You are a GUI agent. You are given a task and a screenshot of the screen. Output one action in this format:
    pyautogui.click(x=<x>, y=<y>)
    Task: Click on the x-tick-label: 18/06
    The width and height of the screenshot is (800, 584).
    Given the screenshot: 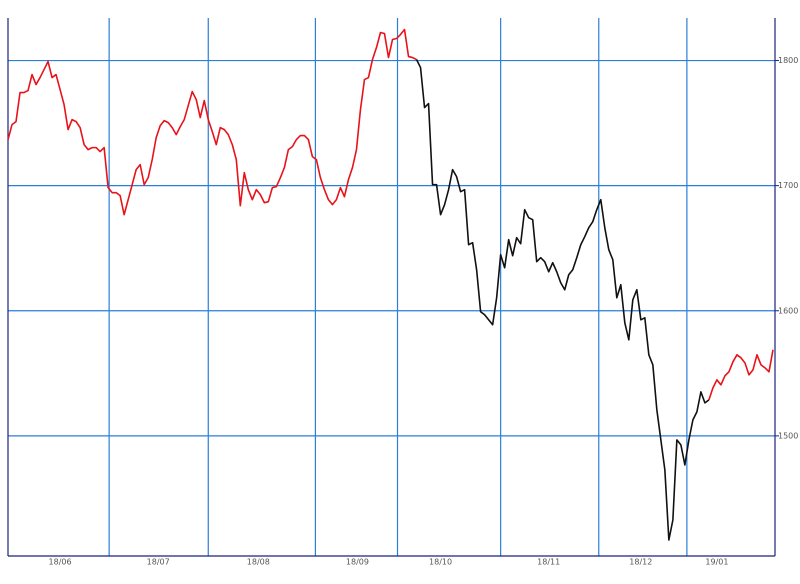 What is the action you would take?
    pyautogui.click(x=60, y=562)
    